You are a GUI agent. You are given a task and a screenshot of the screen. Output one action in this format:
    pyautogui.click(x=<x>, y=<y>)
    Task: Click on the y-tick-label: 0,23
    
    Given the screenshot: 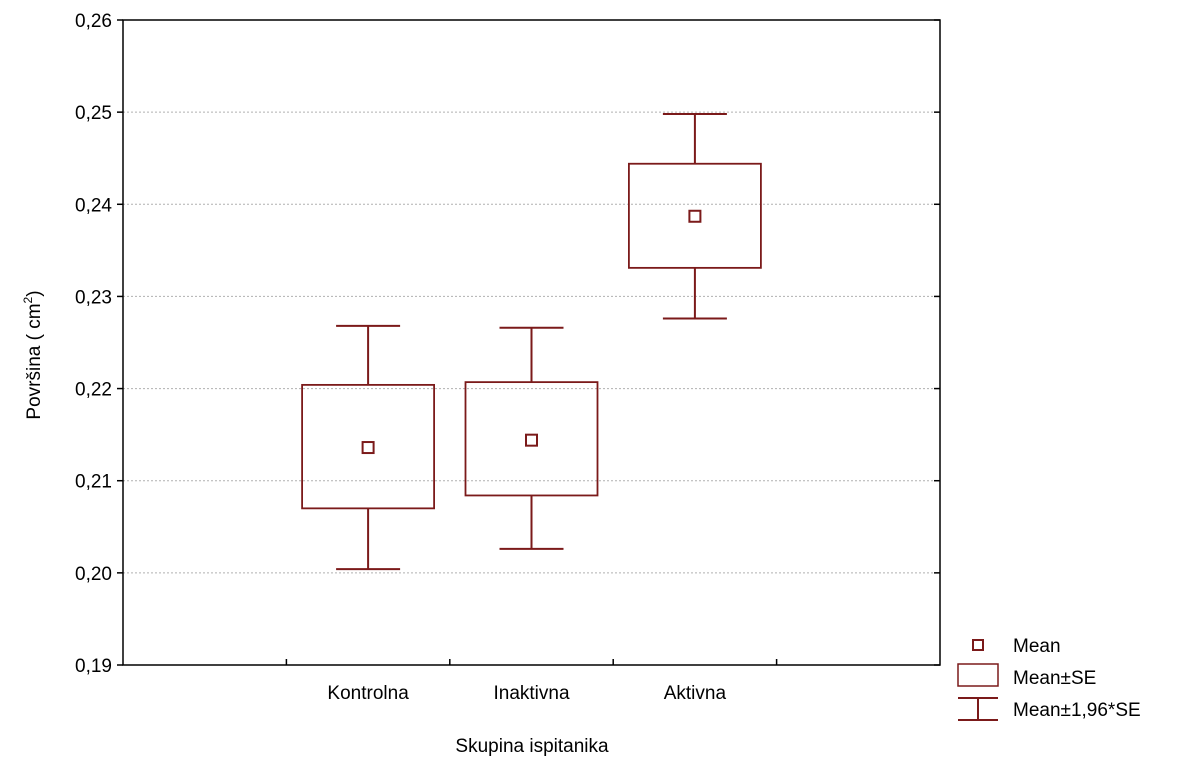 What is the action you would take?
    pyautogui.click(x=93, y=297)
    